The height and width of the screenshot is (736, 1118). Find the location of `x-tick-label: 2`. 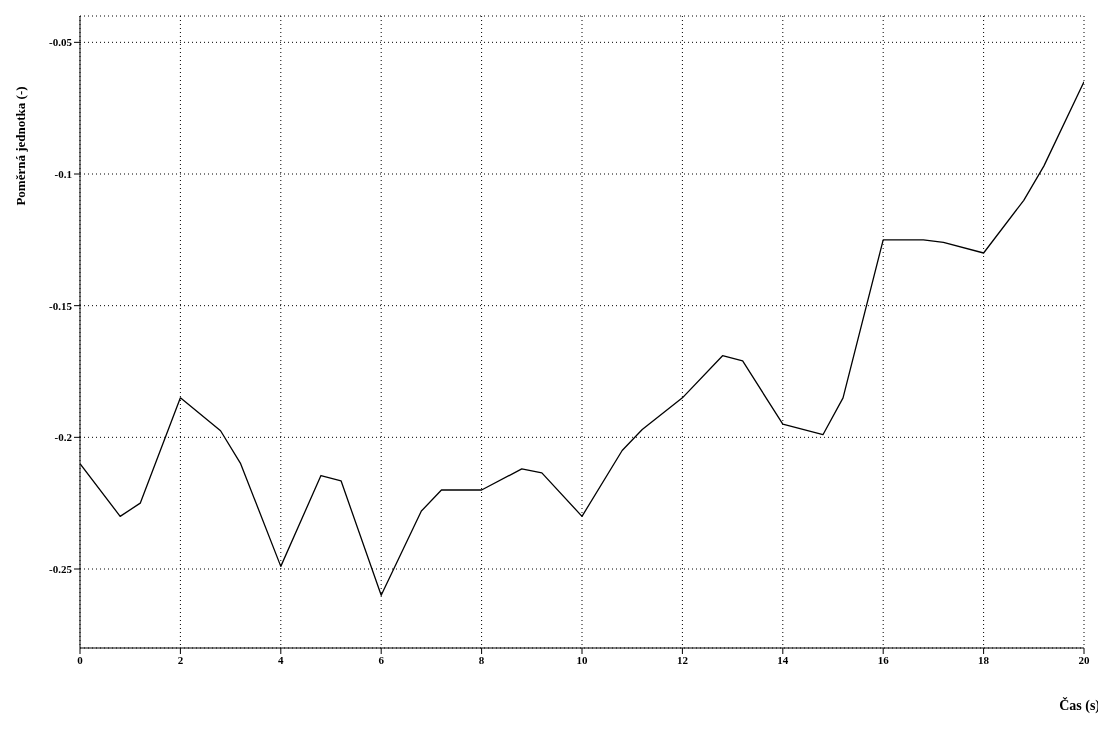

x-tick-label: 2 is located at coordinates (180, 659).